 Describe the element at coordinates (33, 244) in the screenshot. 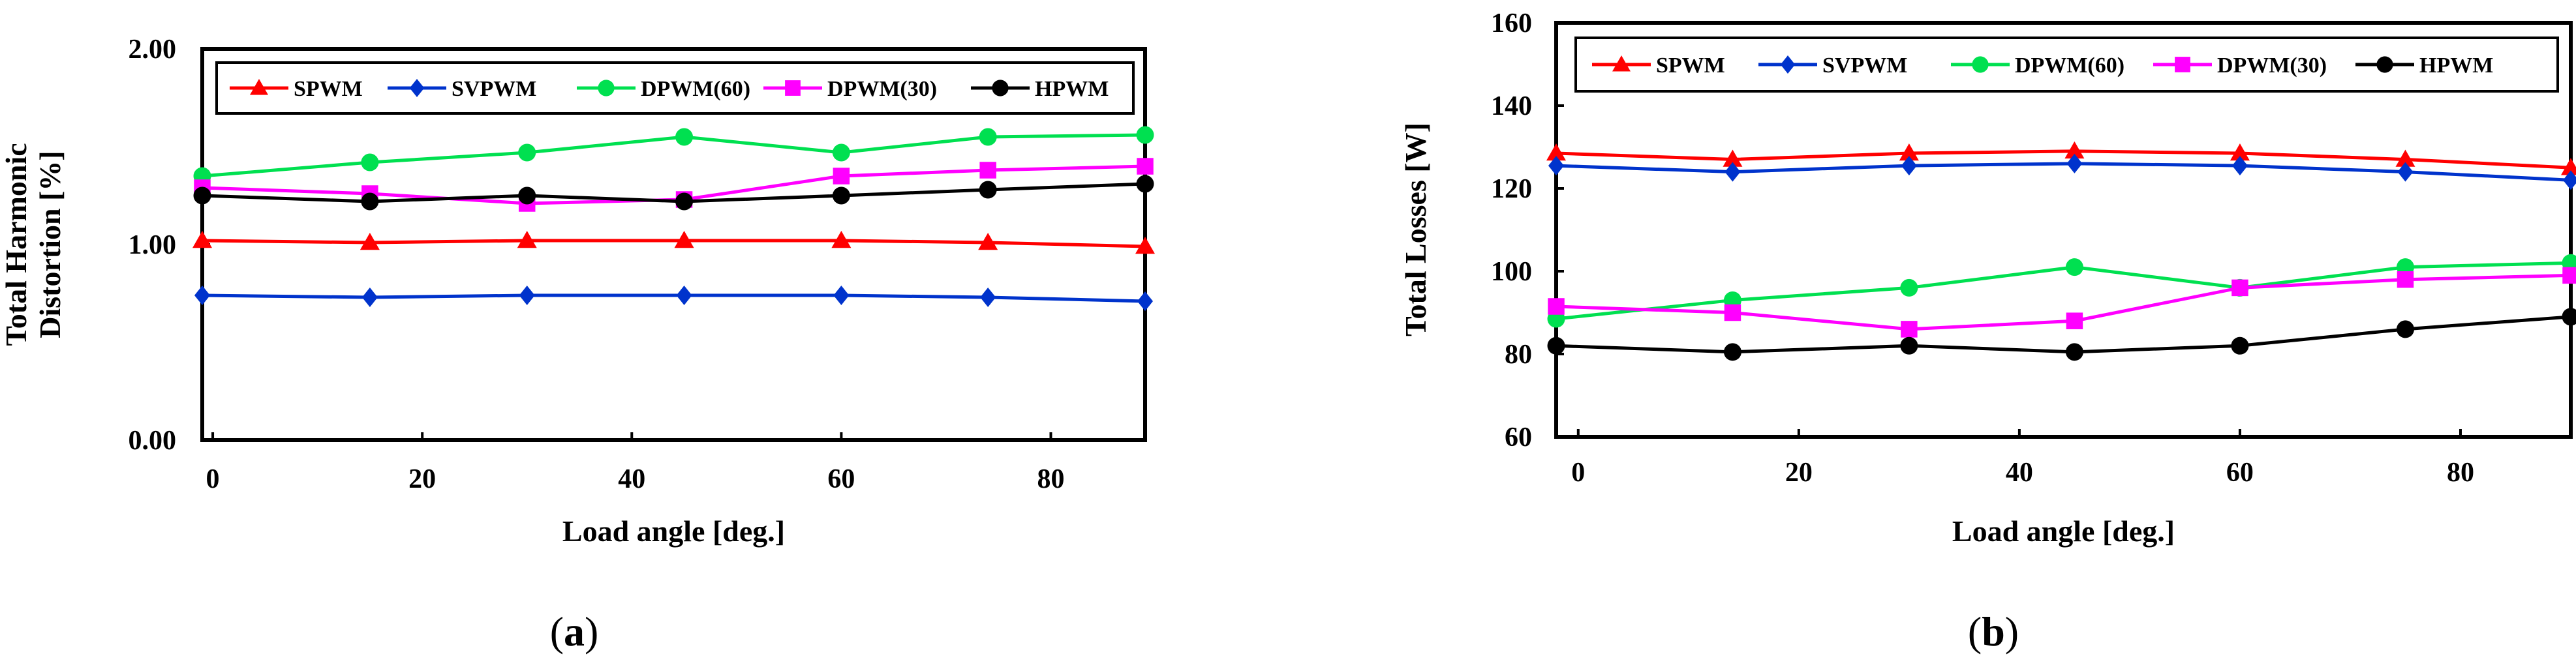

I see `y-axis-label: Total HarmonicDistortion [%]` at that location.